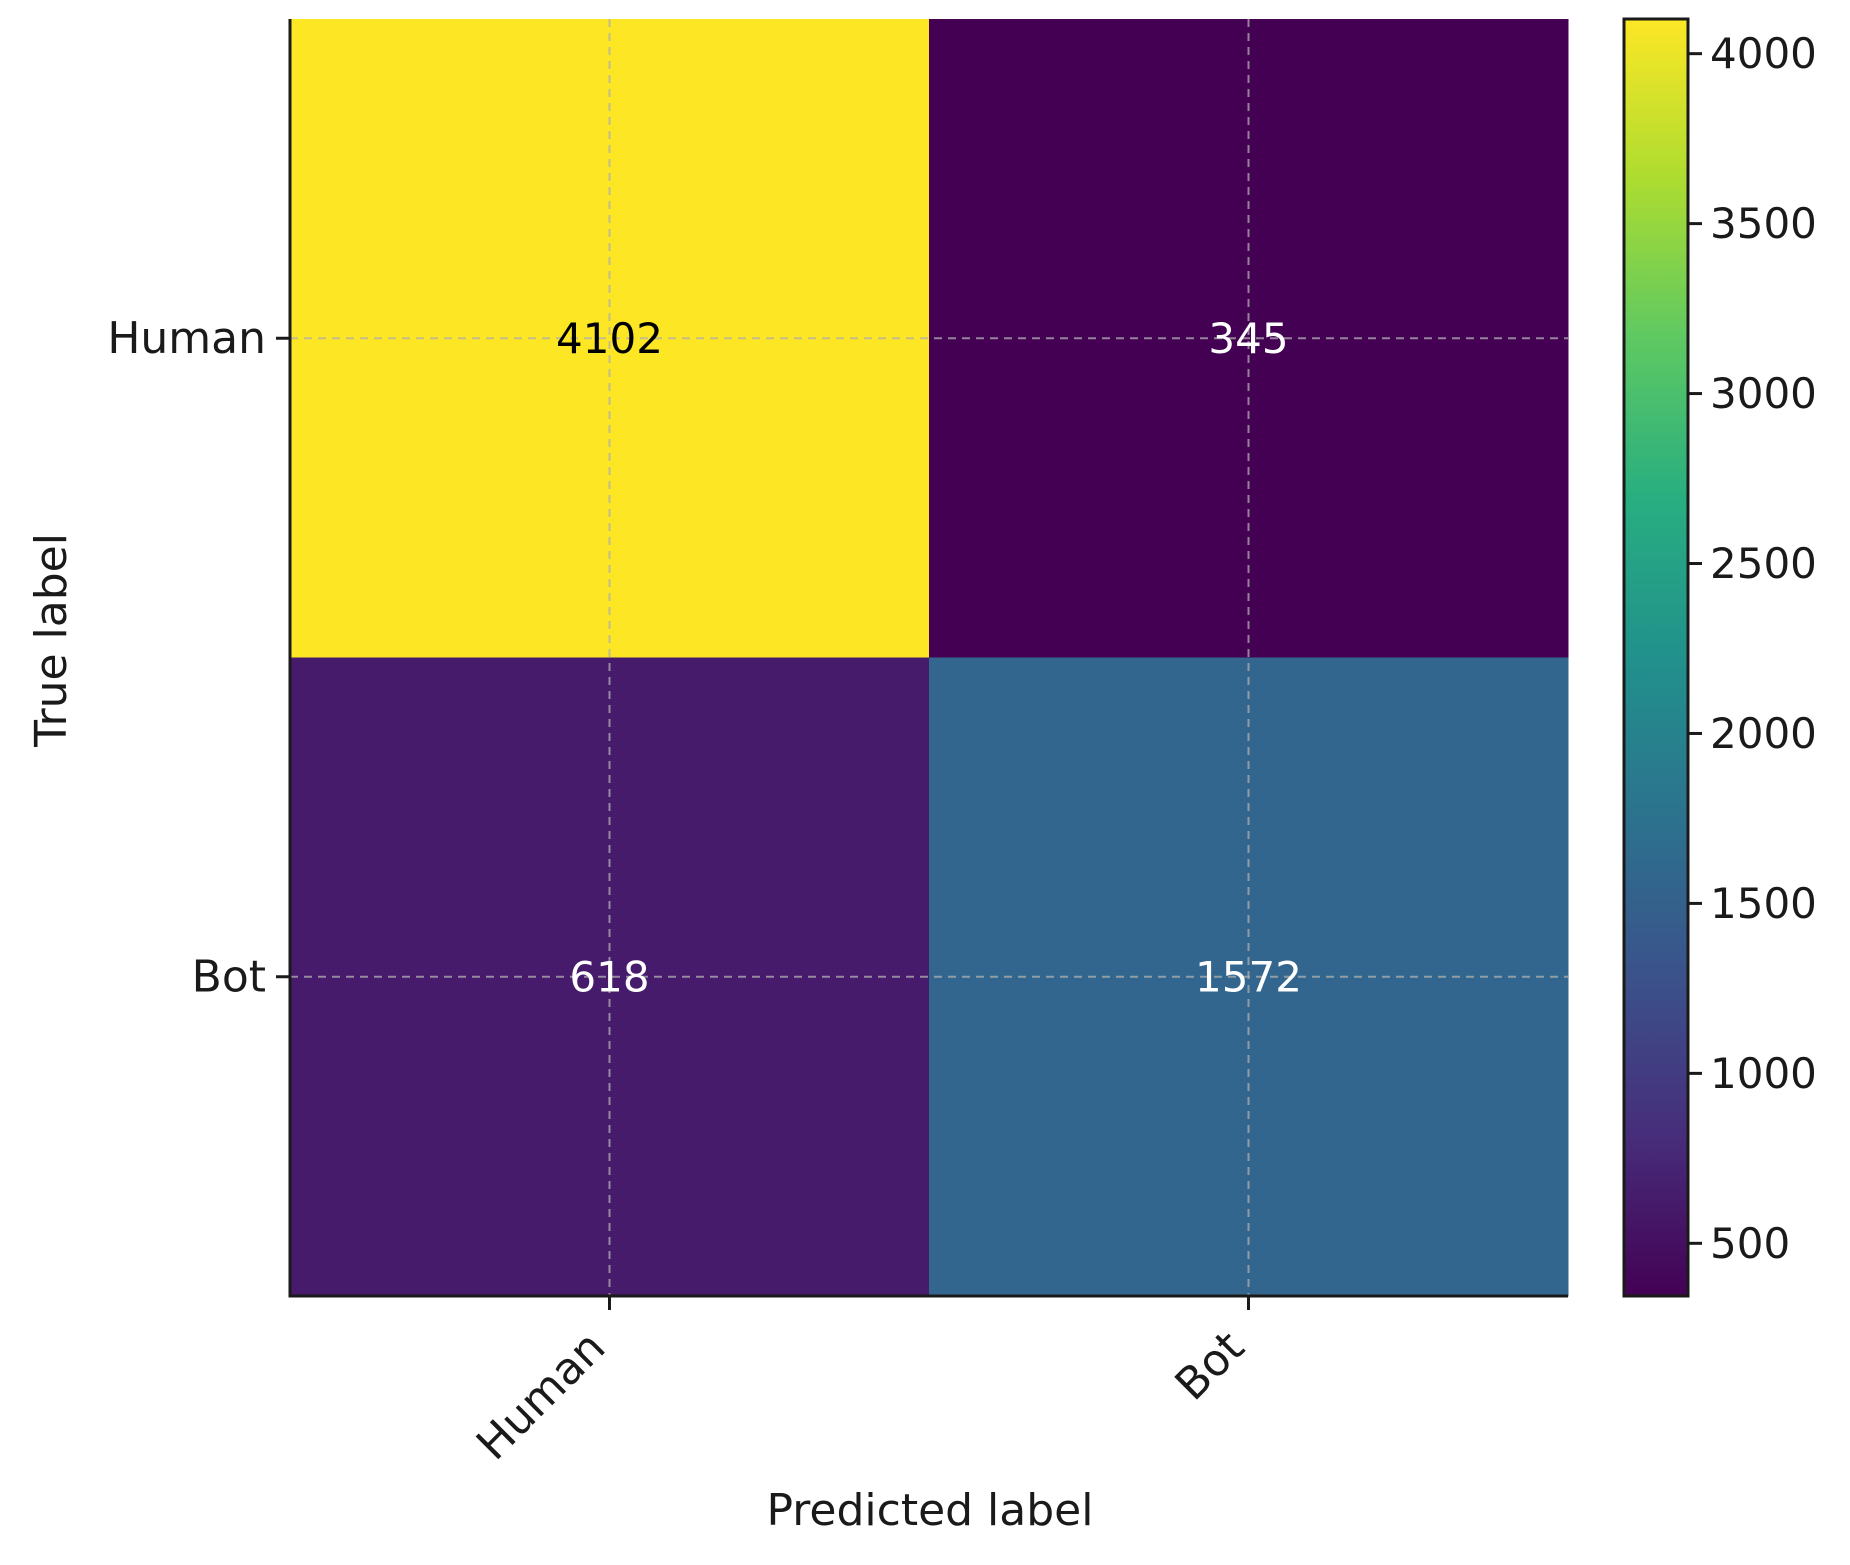 The height and width of the screenshot is (1565, 1850). Describe the element at coordinates (1210, 1366) in the screenshot. I see `x-tick-label: Bot` at that location.